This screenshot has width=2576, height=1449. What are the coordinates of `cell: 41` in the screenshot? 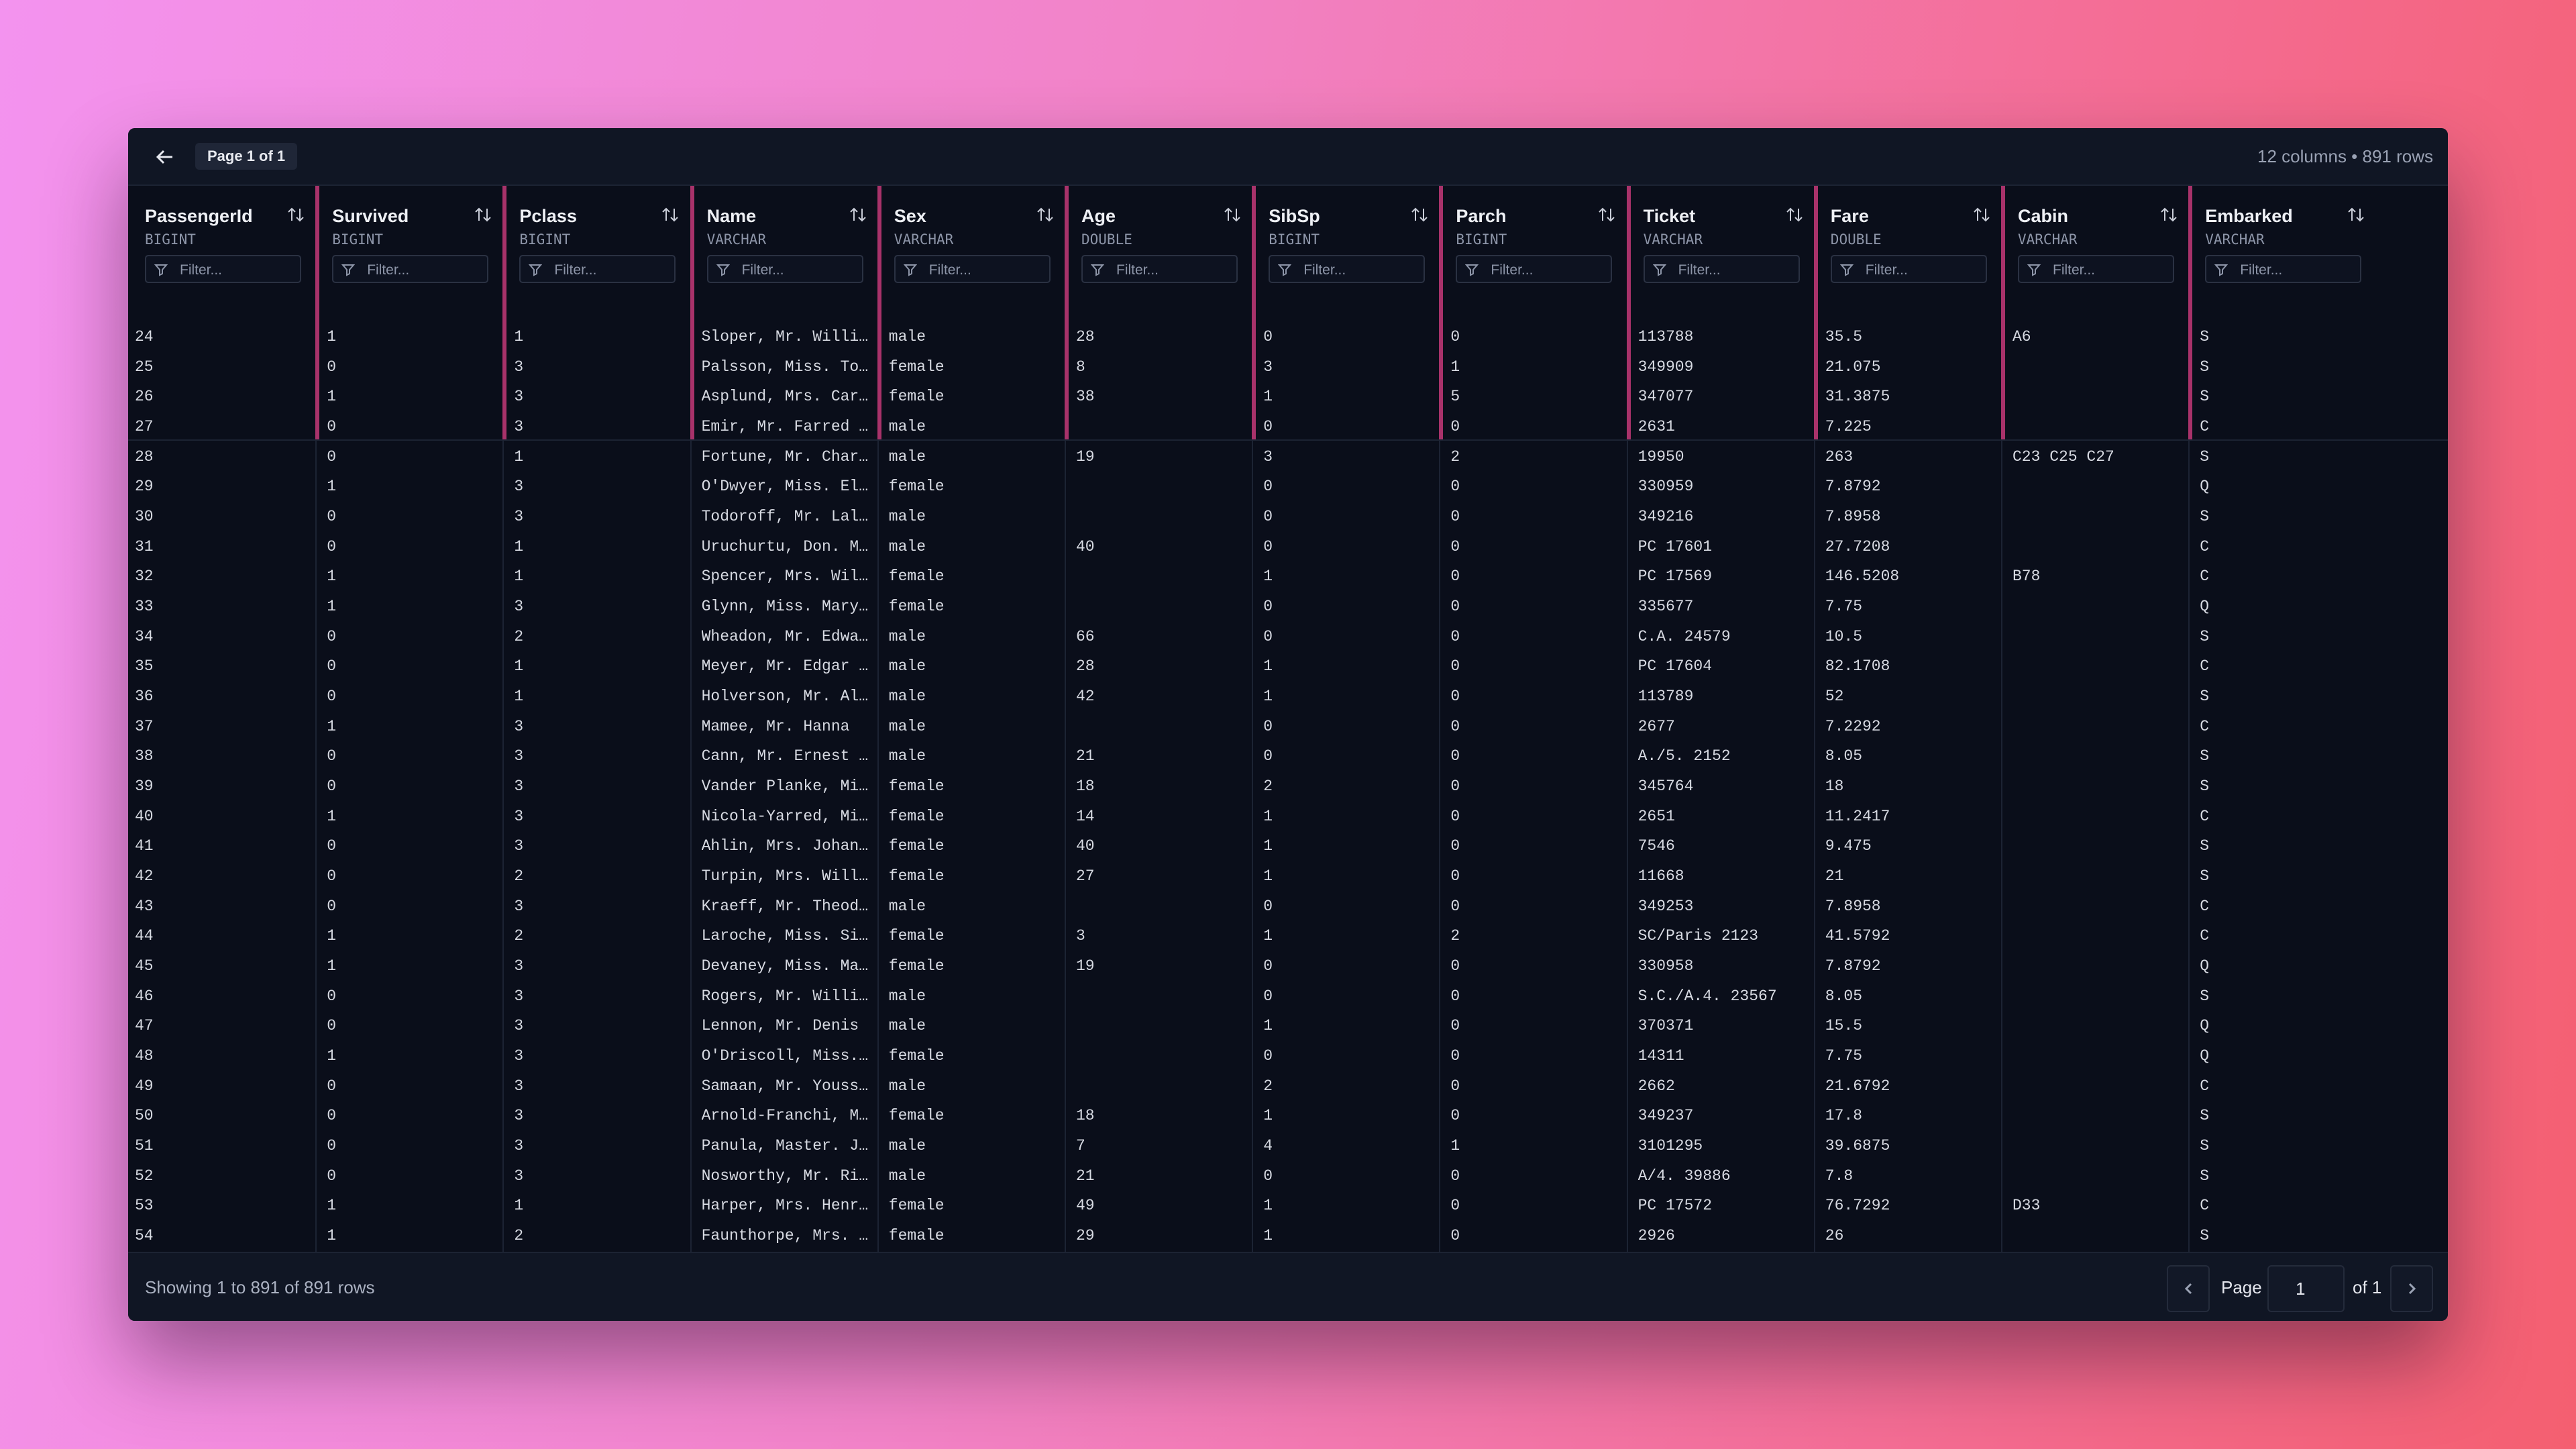 It's located at (144, 846).